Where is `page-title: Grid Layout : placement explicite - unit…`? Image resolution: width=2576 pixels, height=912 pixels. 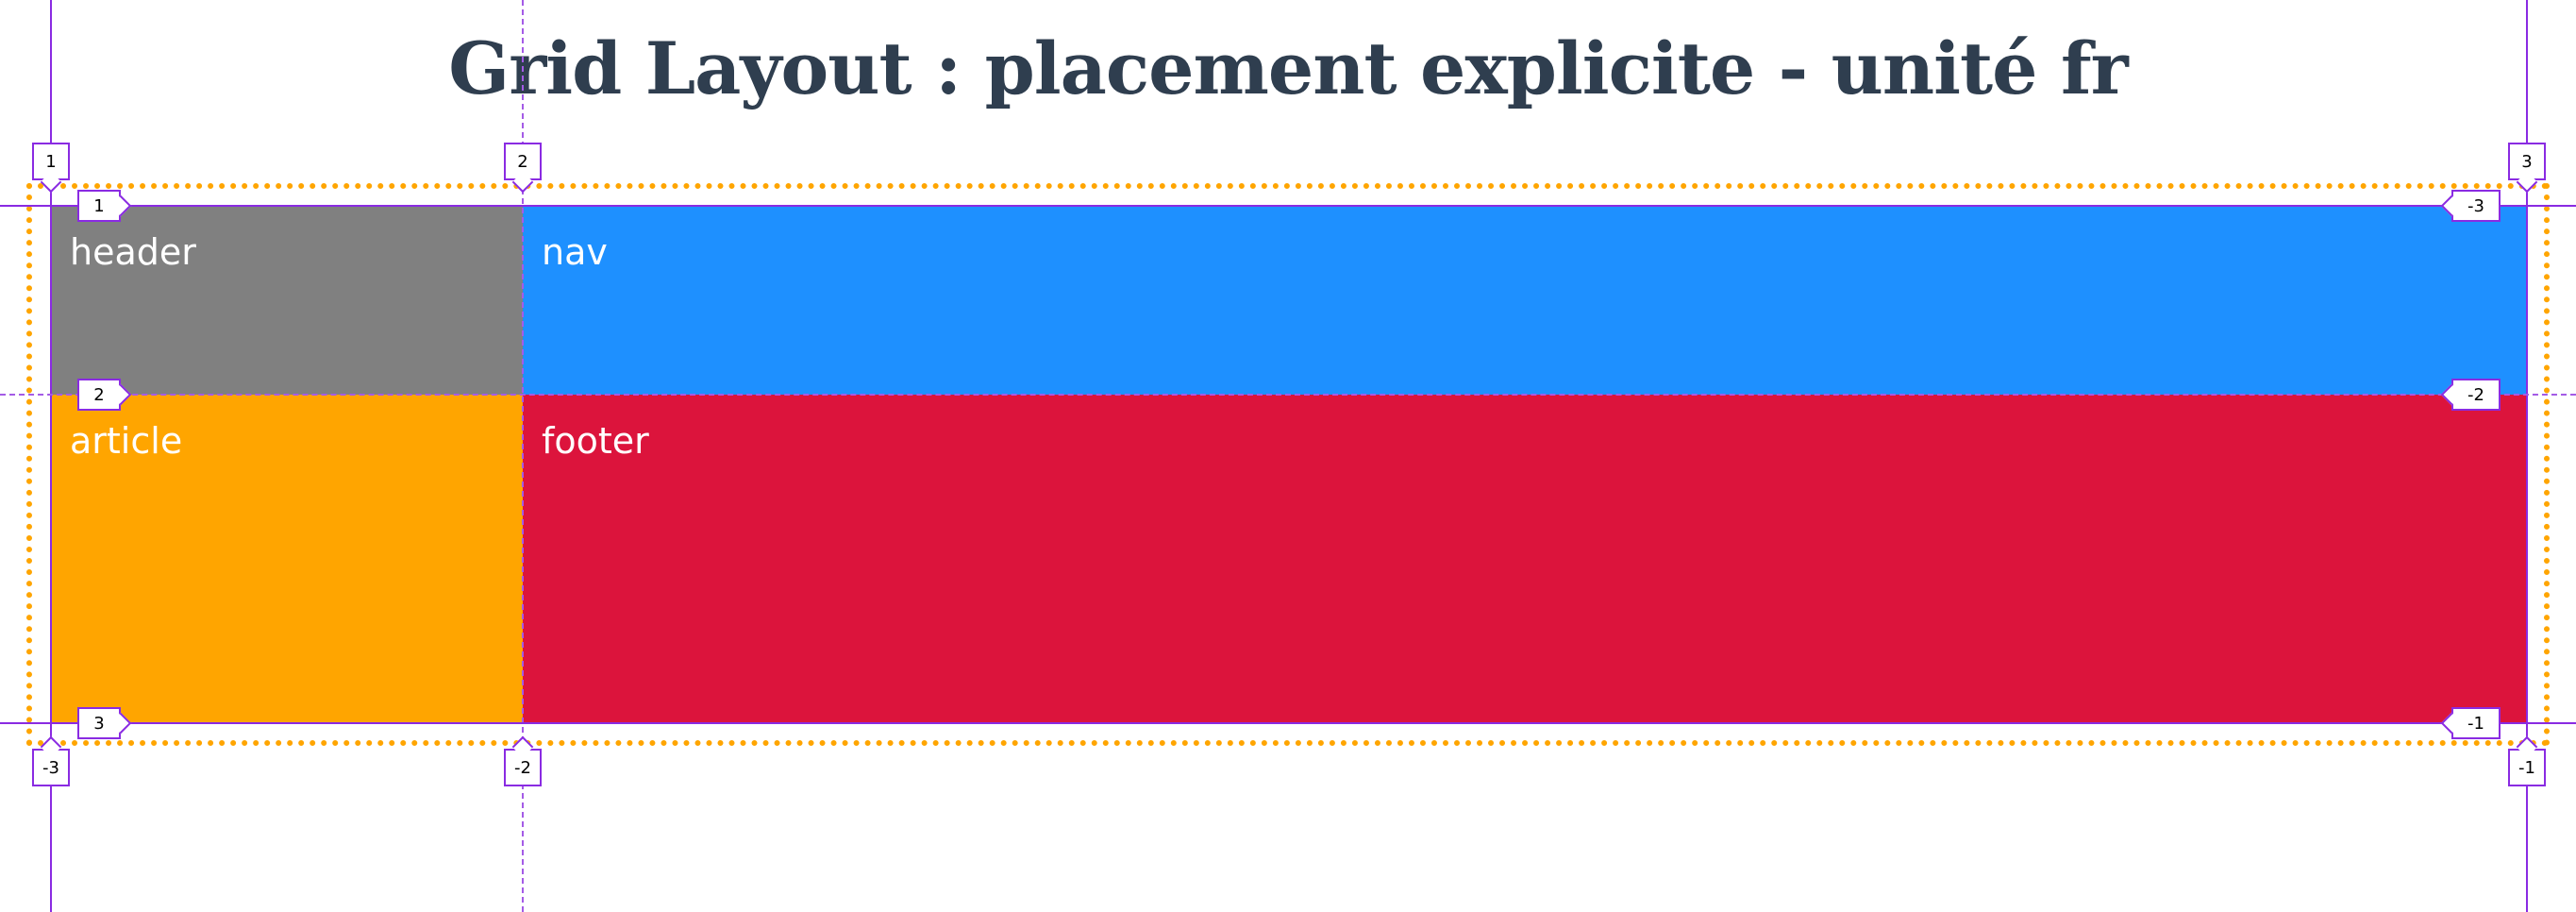 page-title: Grid Layout : placement explicite - unit… is located at coordinates (1288, 68).